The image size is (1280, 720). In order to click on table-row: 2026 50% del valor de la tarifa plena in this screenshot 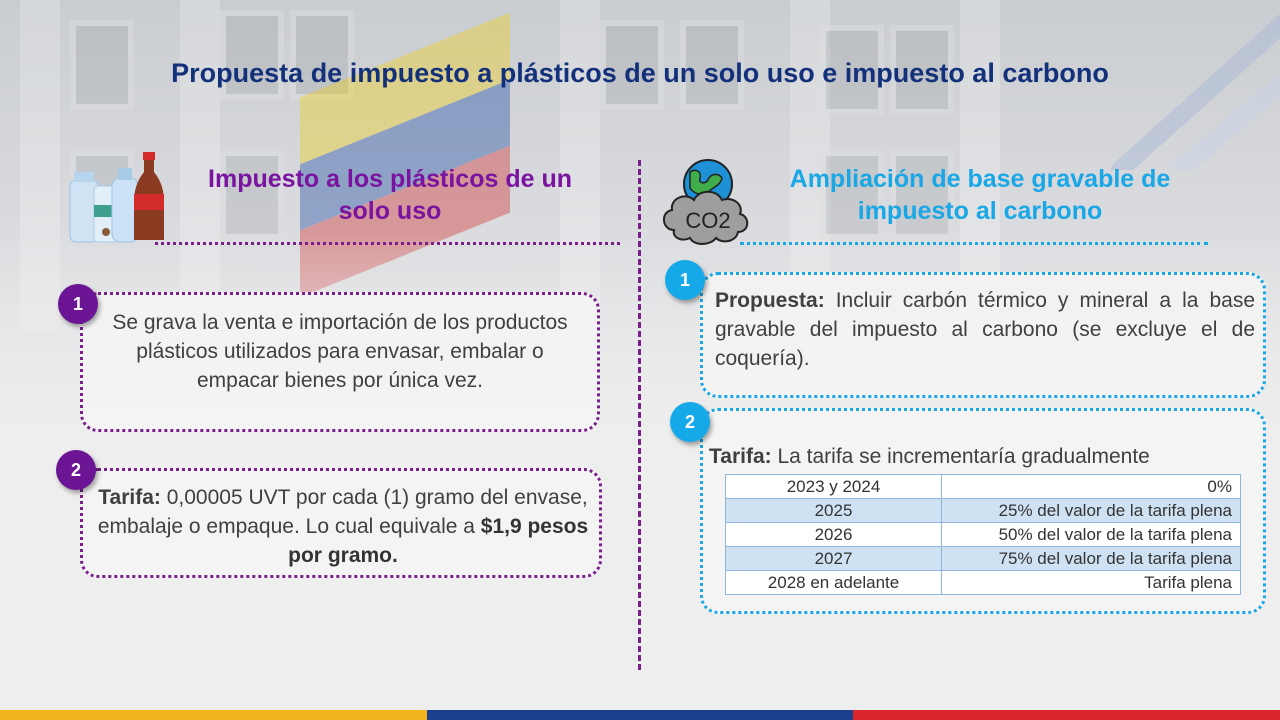, I will do `click(983, 534)`.